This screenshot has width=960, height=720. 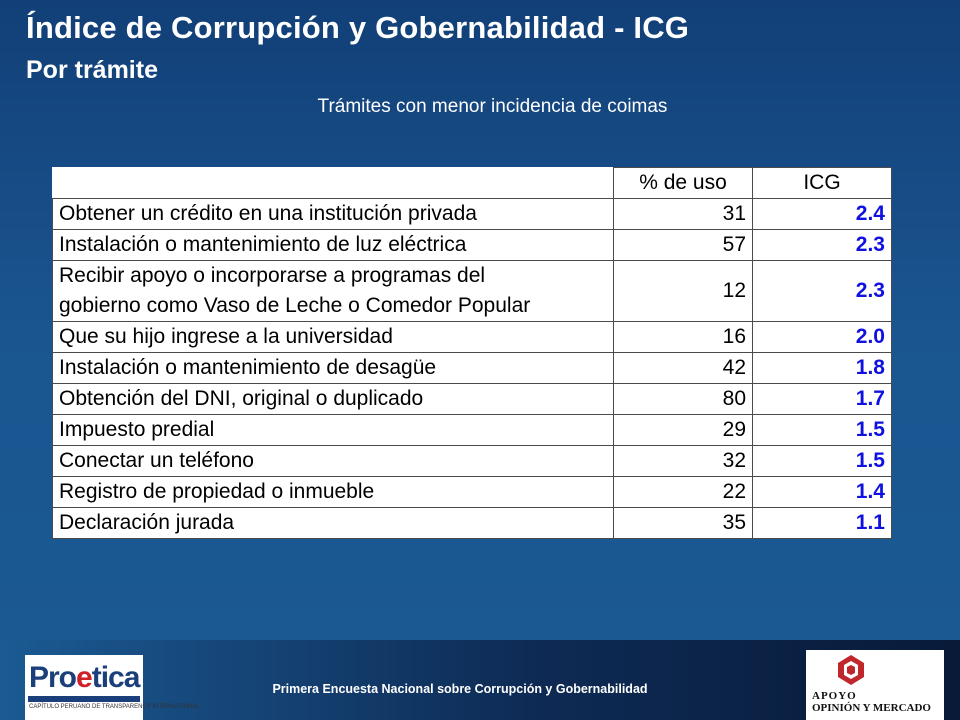 I want to click on row-icg: 1.8, so click(x=822, y=368).